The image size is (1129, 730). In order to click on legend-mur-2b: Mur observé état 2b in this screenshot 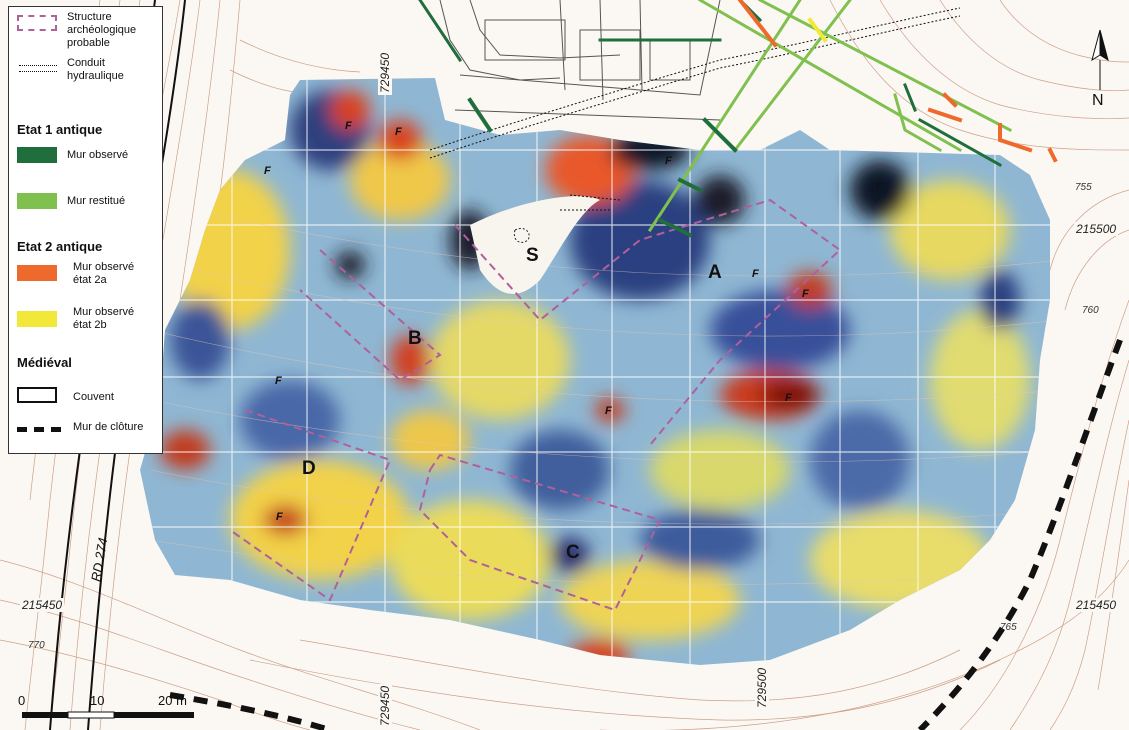, I will do `click(104, 318)`.